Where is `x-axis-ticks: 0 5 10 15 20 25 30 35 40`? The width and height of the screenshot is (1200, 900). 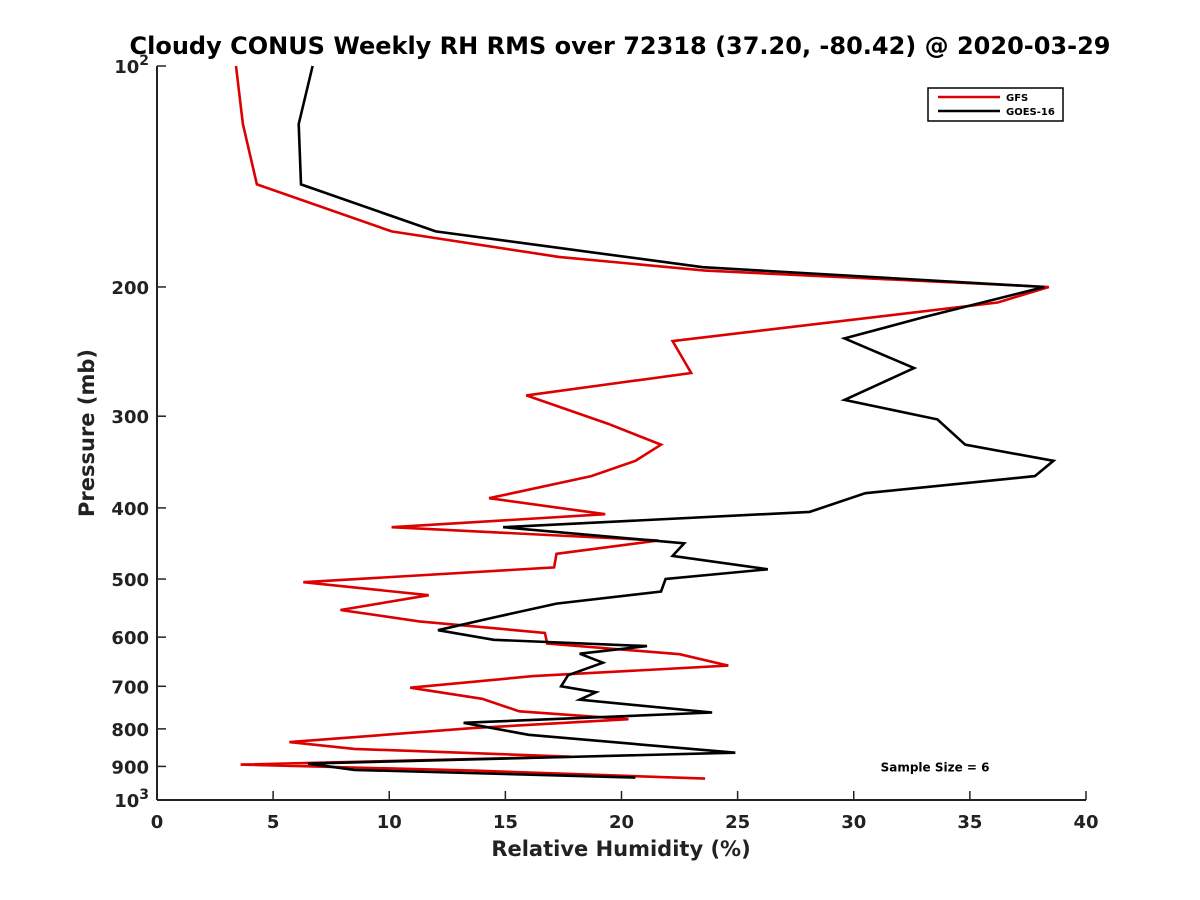
x-axis-ticks: 0 5 10 15 20 25 30 35 40 is located at coordinates (625, 812).